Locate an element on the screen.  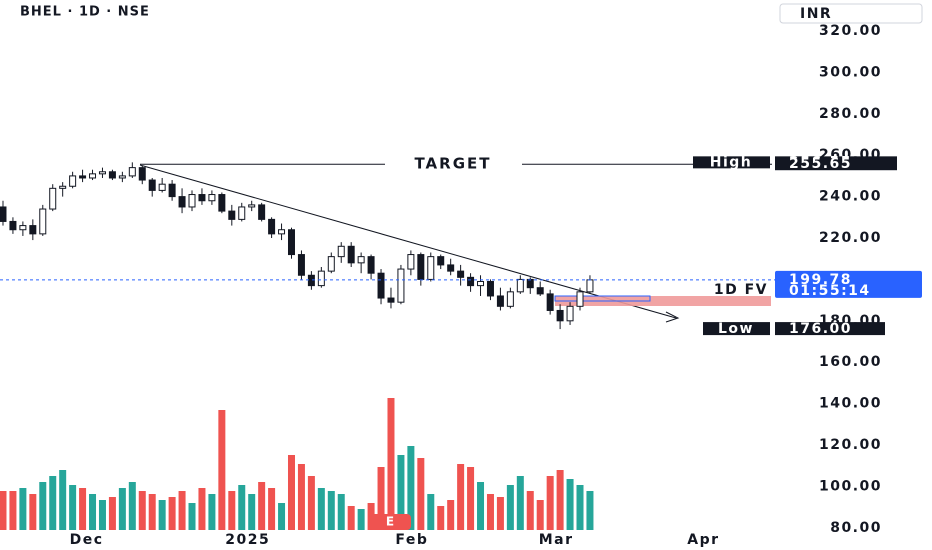
y-tick-label: 140.00 is located at coordinates (850, 404).